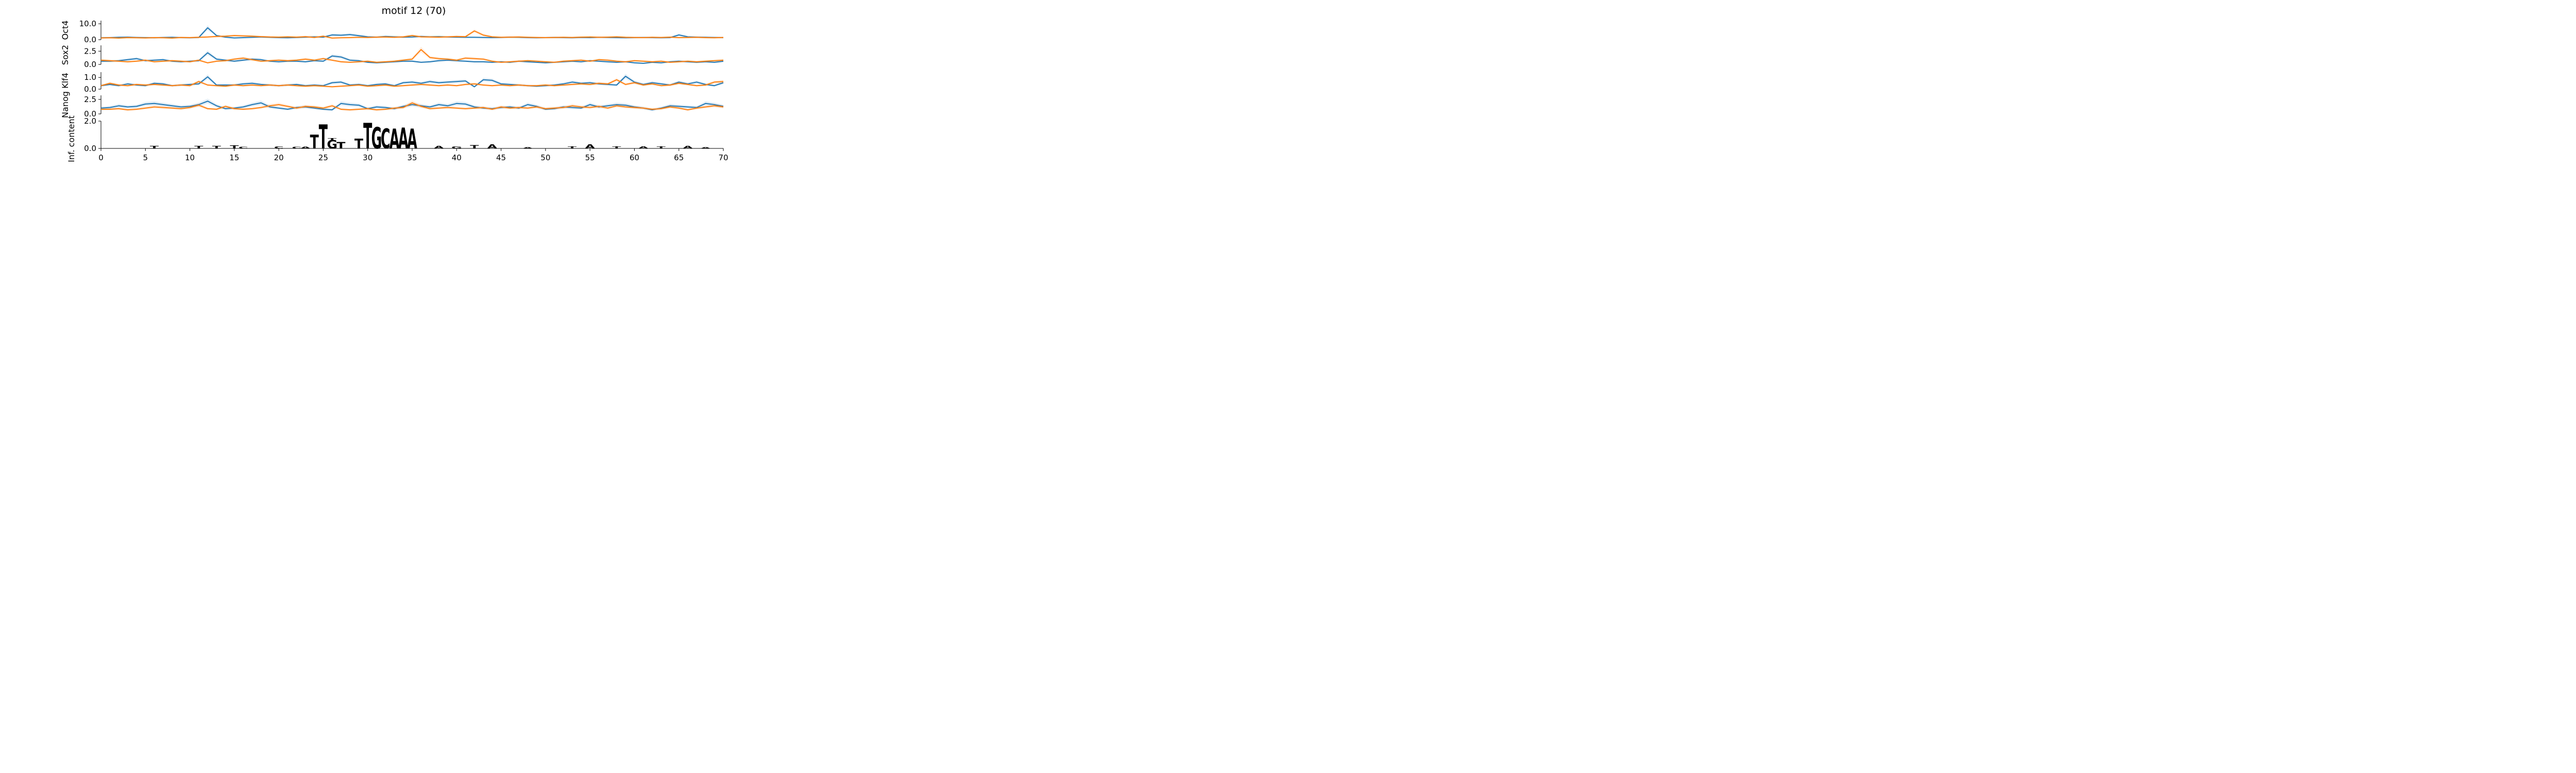 This screenshot has height=773, width=2576. I want to click on x-tick-label: 55, so click(590, 157).